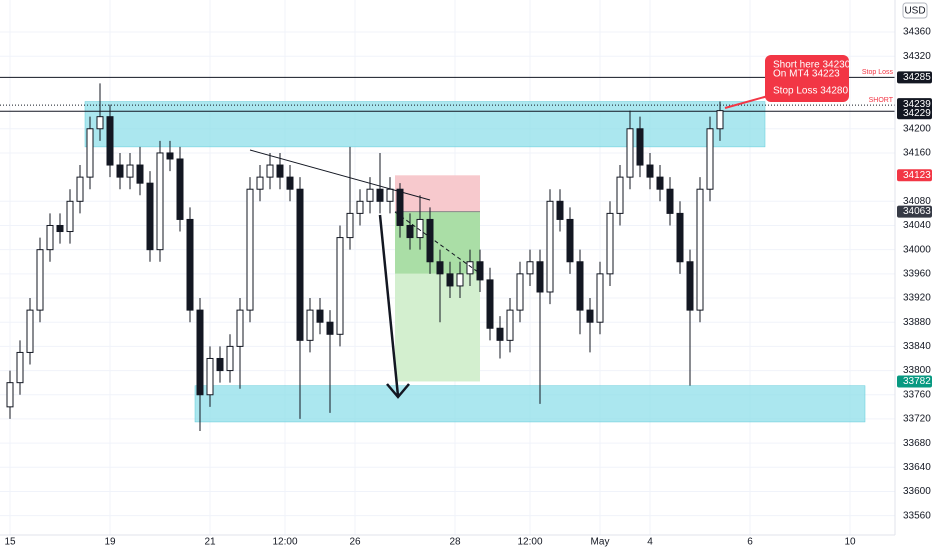 The height and width of the screenshot is (550, 932). I want to click on callout-pointer, so click(746, 102).